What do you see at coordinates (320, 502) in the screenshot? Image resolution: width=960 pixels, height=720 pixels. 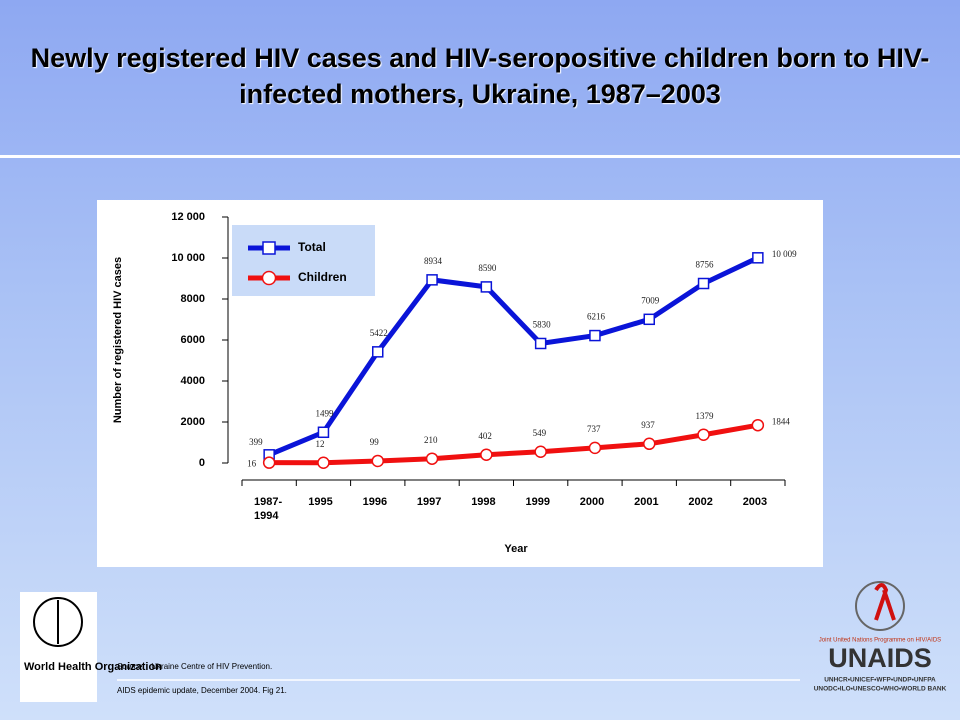 I see `x-tick-label: 1995` at bounding box center [320, 502].